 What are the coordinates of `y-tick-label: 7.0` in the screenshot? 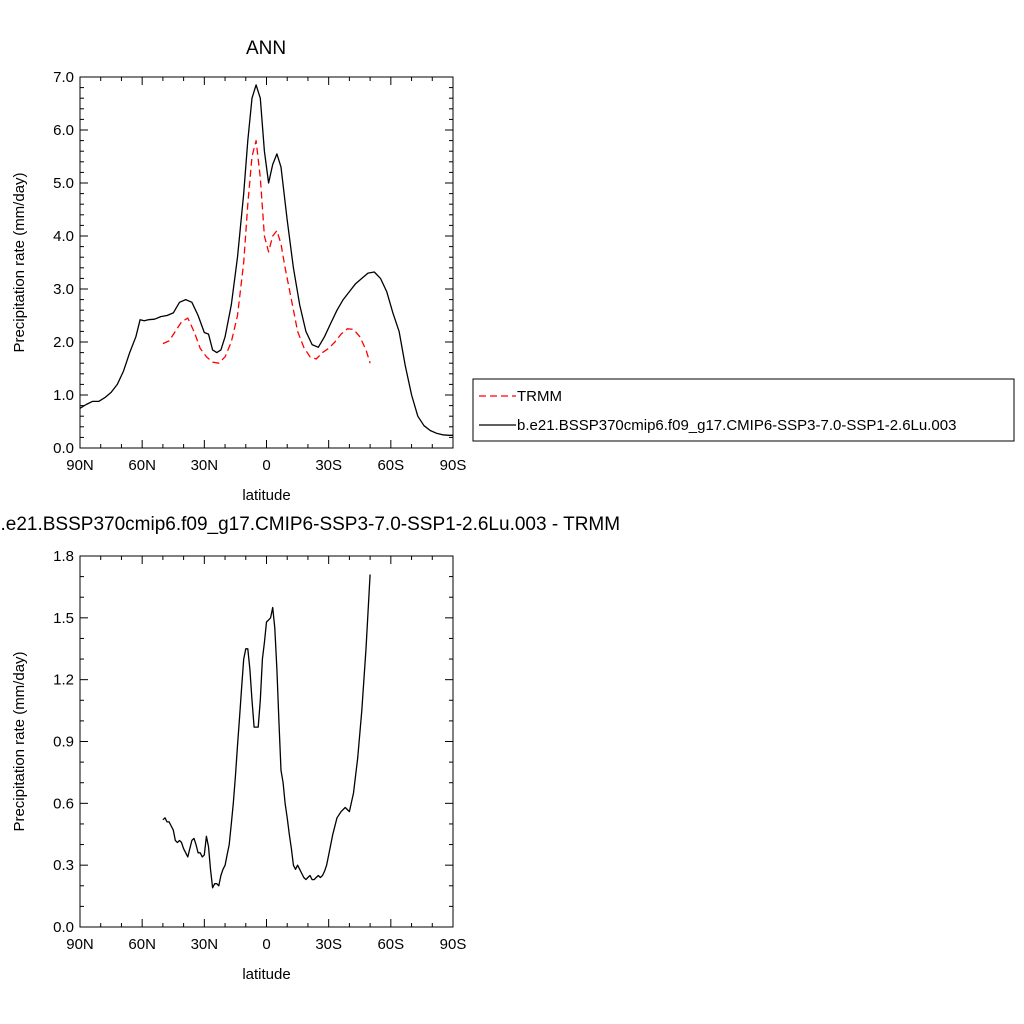 It's located at (63, 77).